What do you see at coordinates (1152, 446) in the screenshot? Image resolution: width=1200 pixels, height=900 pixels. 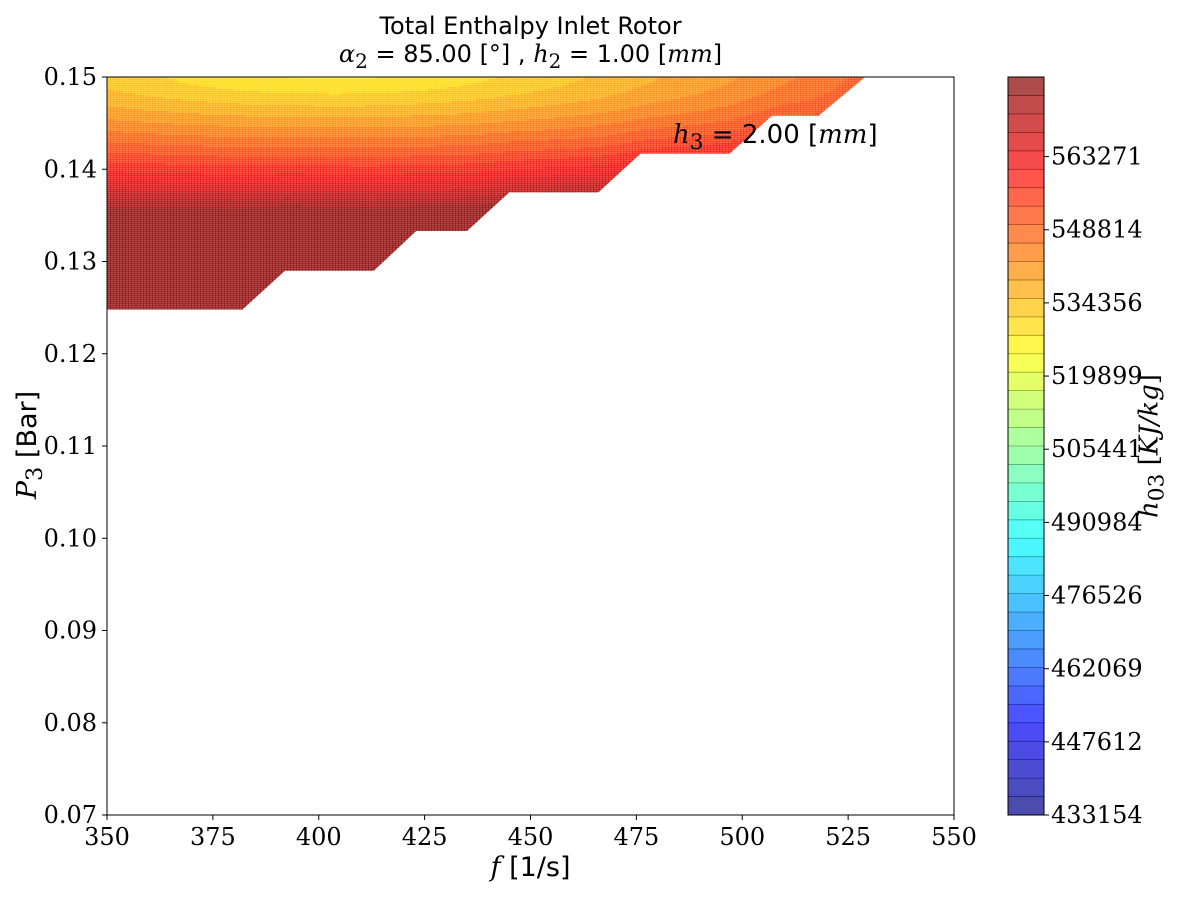 I see `colorbar-label: h03 [KJ/kg]` at bounding box center [1152, 446].